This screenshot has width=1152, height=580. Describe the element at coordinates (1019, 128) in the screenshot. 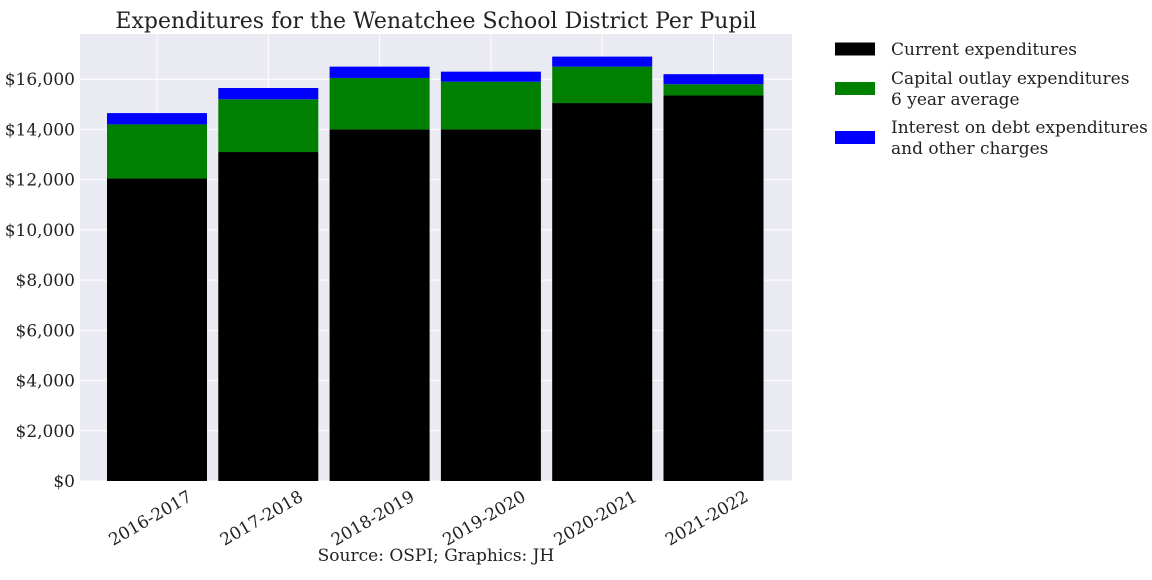

I see `legend-label: Interest on debt expenditures` at that location.